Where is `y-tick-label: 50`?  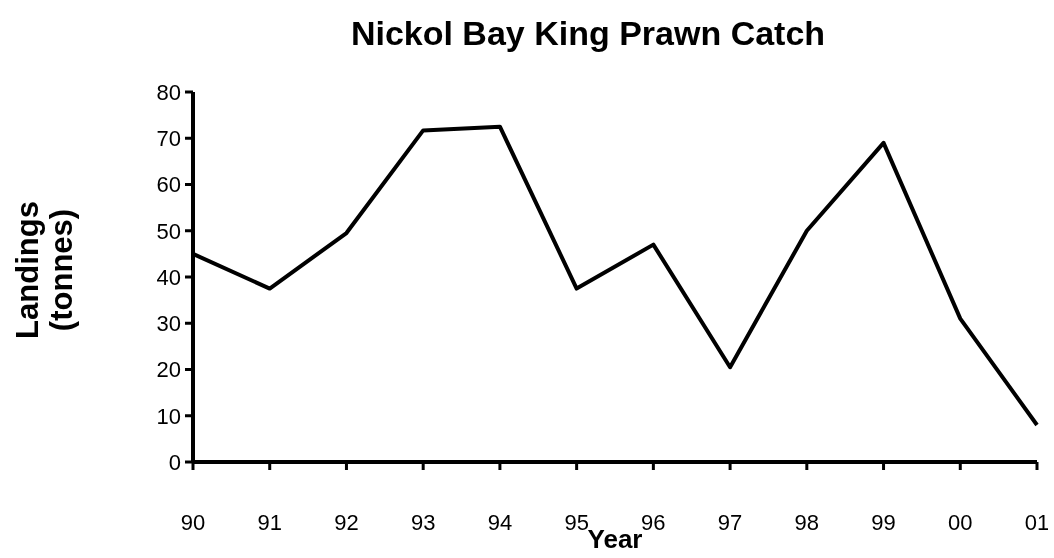 y-tick-label: 50 is located at coordinates (168, 231).